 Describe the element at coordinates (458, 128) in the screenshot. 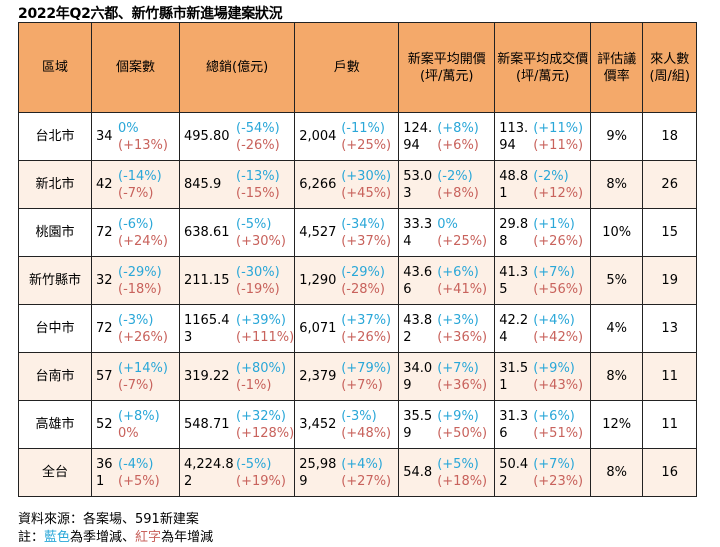

I see `asking-price-quarter-change: (+8%)` at that location.